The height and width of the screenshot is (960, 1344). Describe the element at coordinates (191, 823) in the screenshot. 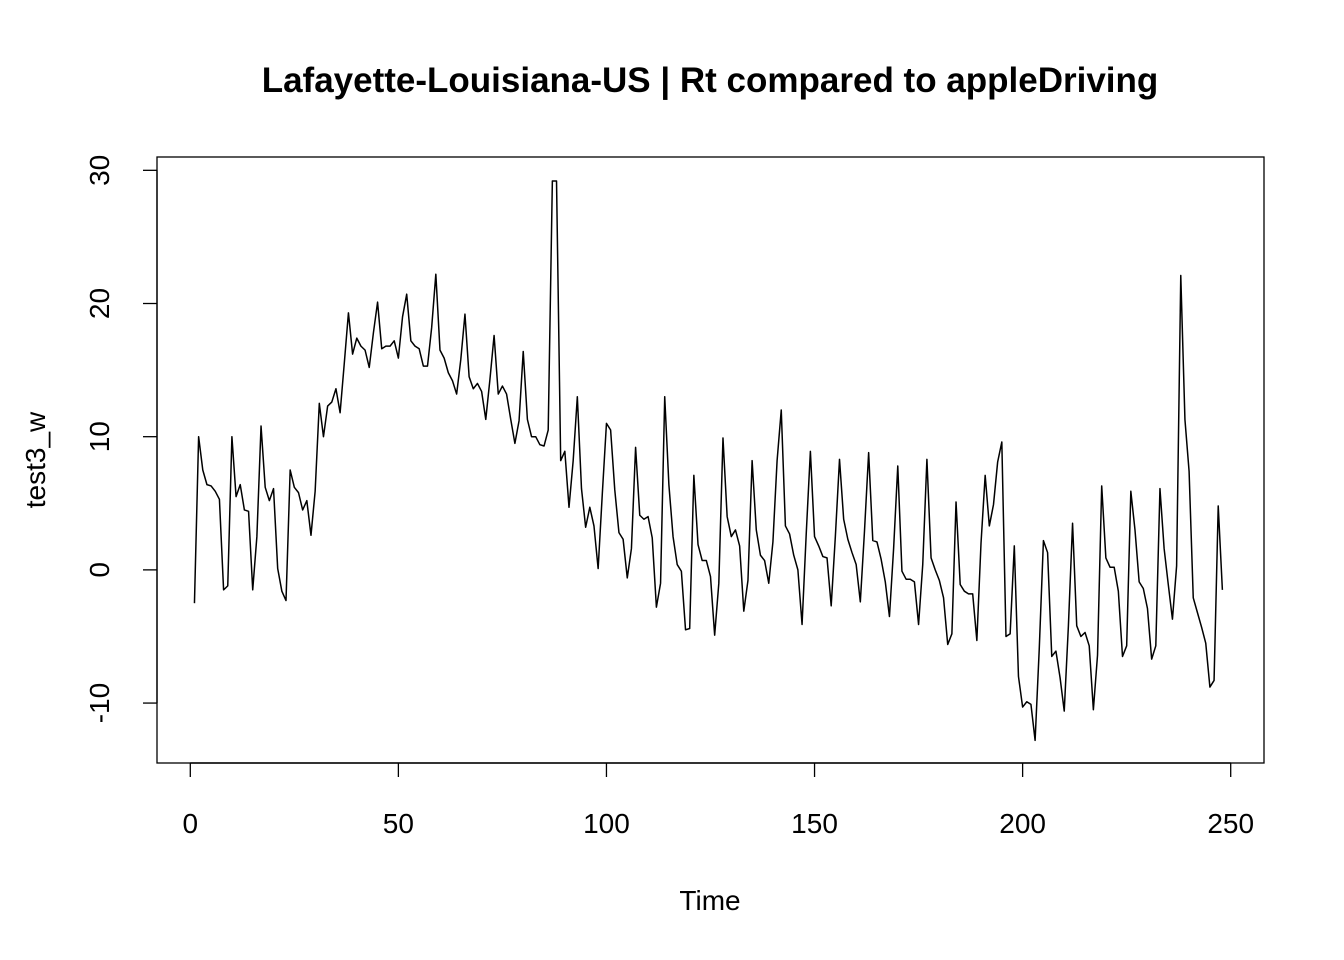

I see `x-tick-label: 0` at that location.